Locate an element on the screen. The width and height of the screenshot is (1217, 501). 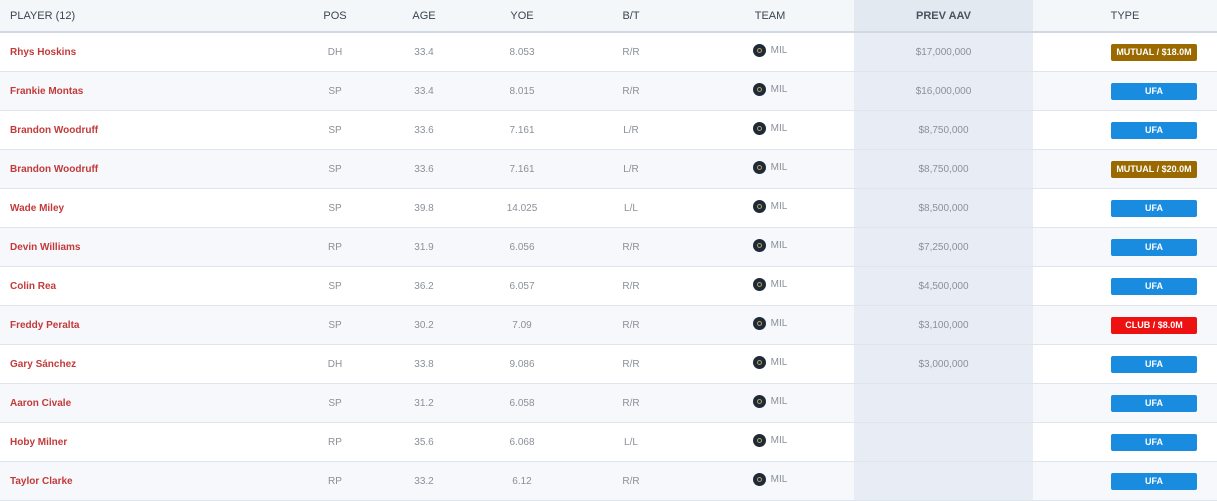
cell-bt: L/L is located at coordinates (631, 442).